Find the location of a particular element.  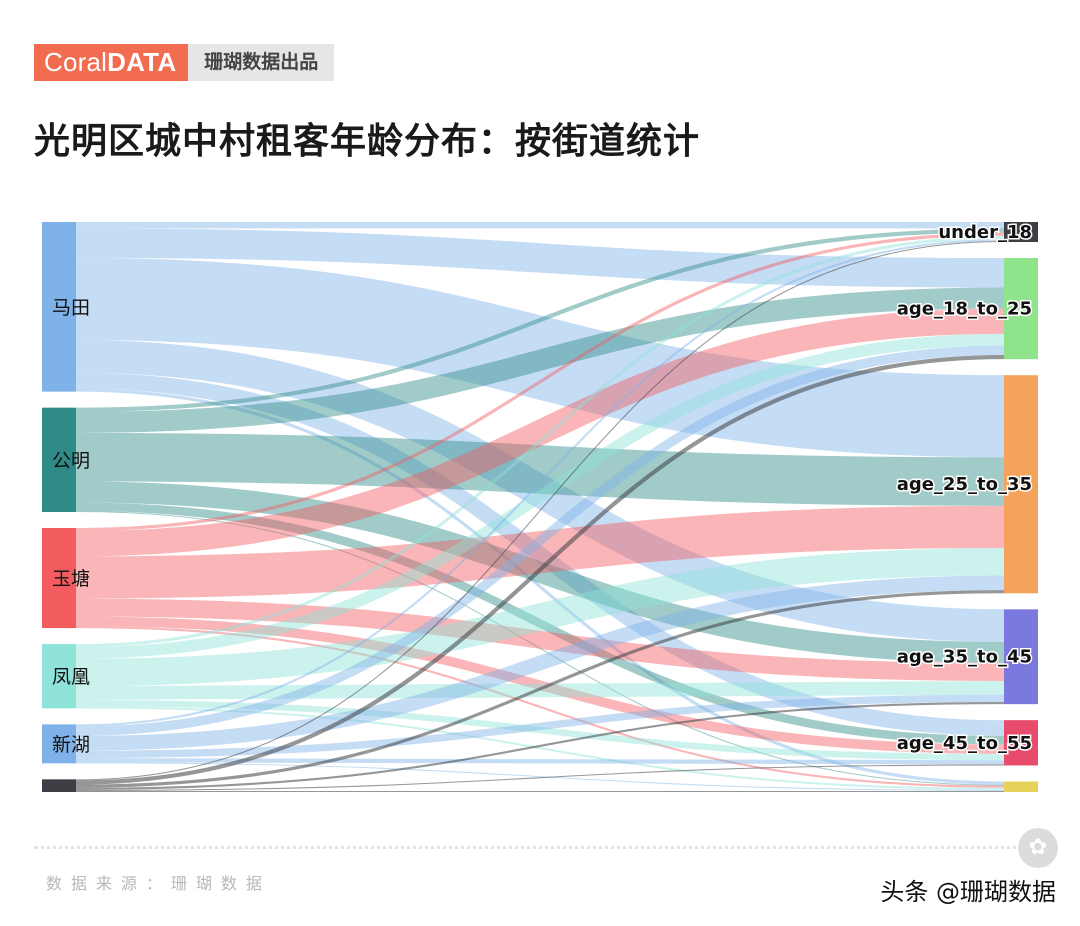

data-source: 数据来源：珊瑚数据 is located at coordinates (159, 883).